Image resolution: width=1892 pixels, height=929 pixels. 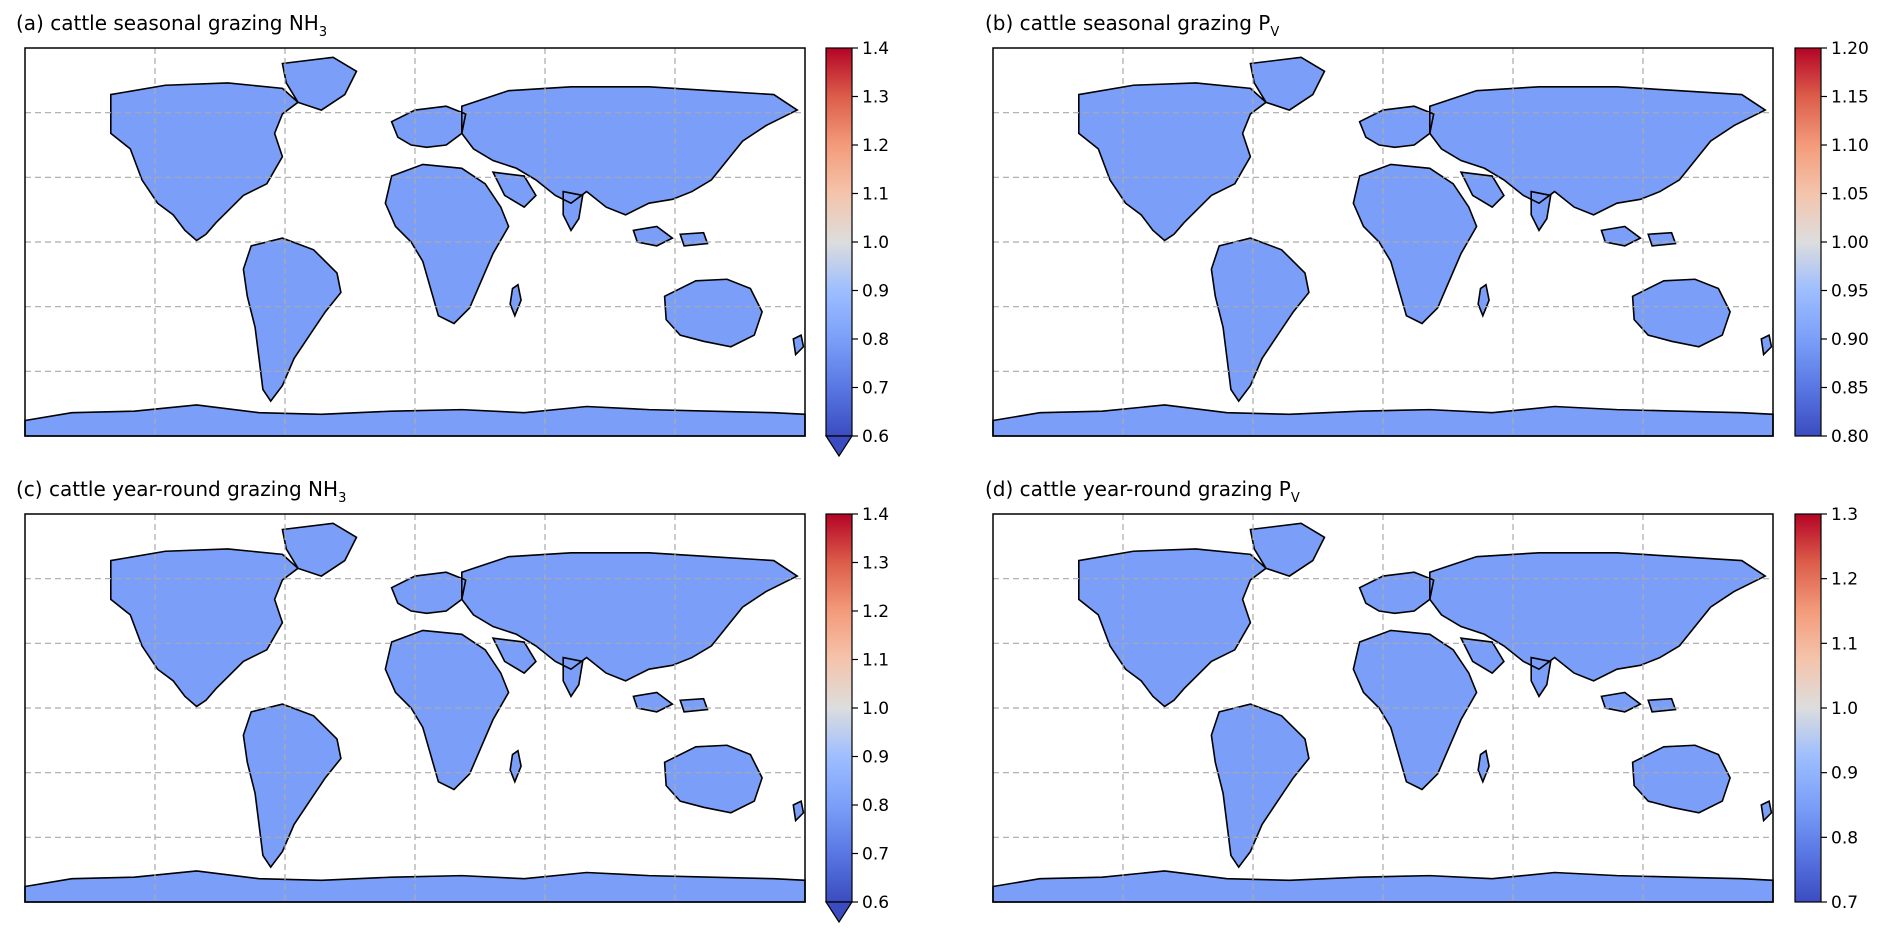 I want to click on colorbar-tick-label: 0.90, so click(x=1850, y=340).